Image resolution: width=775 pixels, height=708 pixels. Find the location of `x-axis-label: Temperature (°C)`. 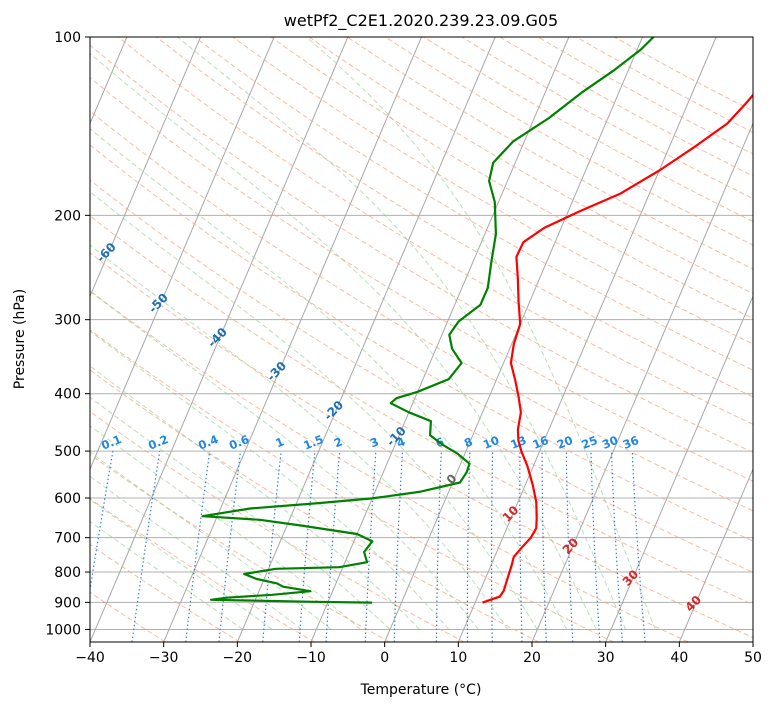

x-axis-label: Temperature (°C) is located at coordinates (421, 690).